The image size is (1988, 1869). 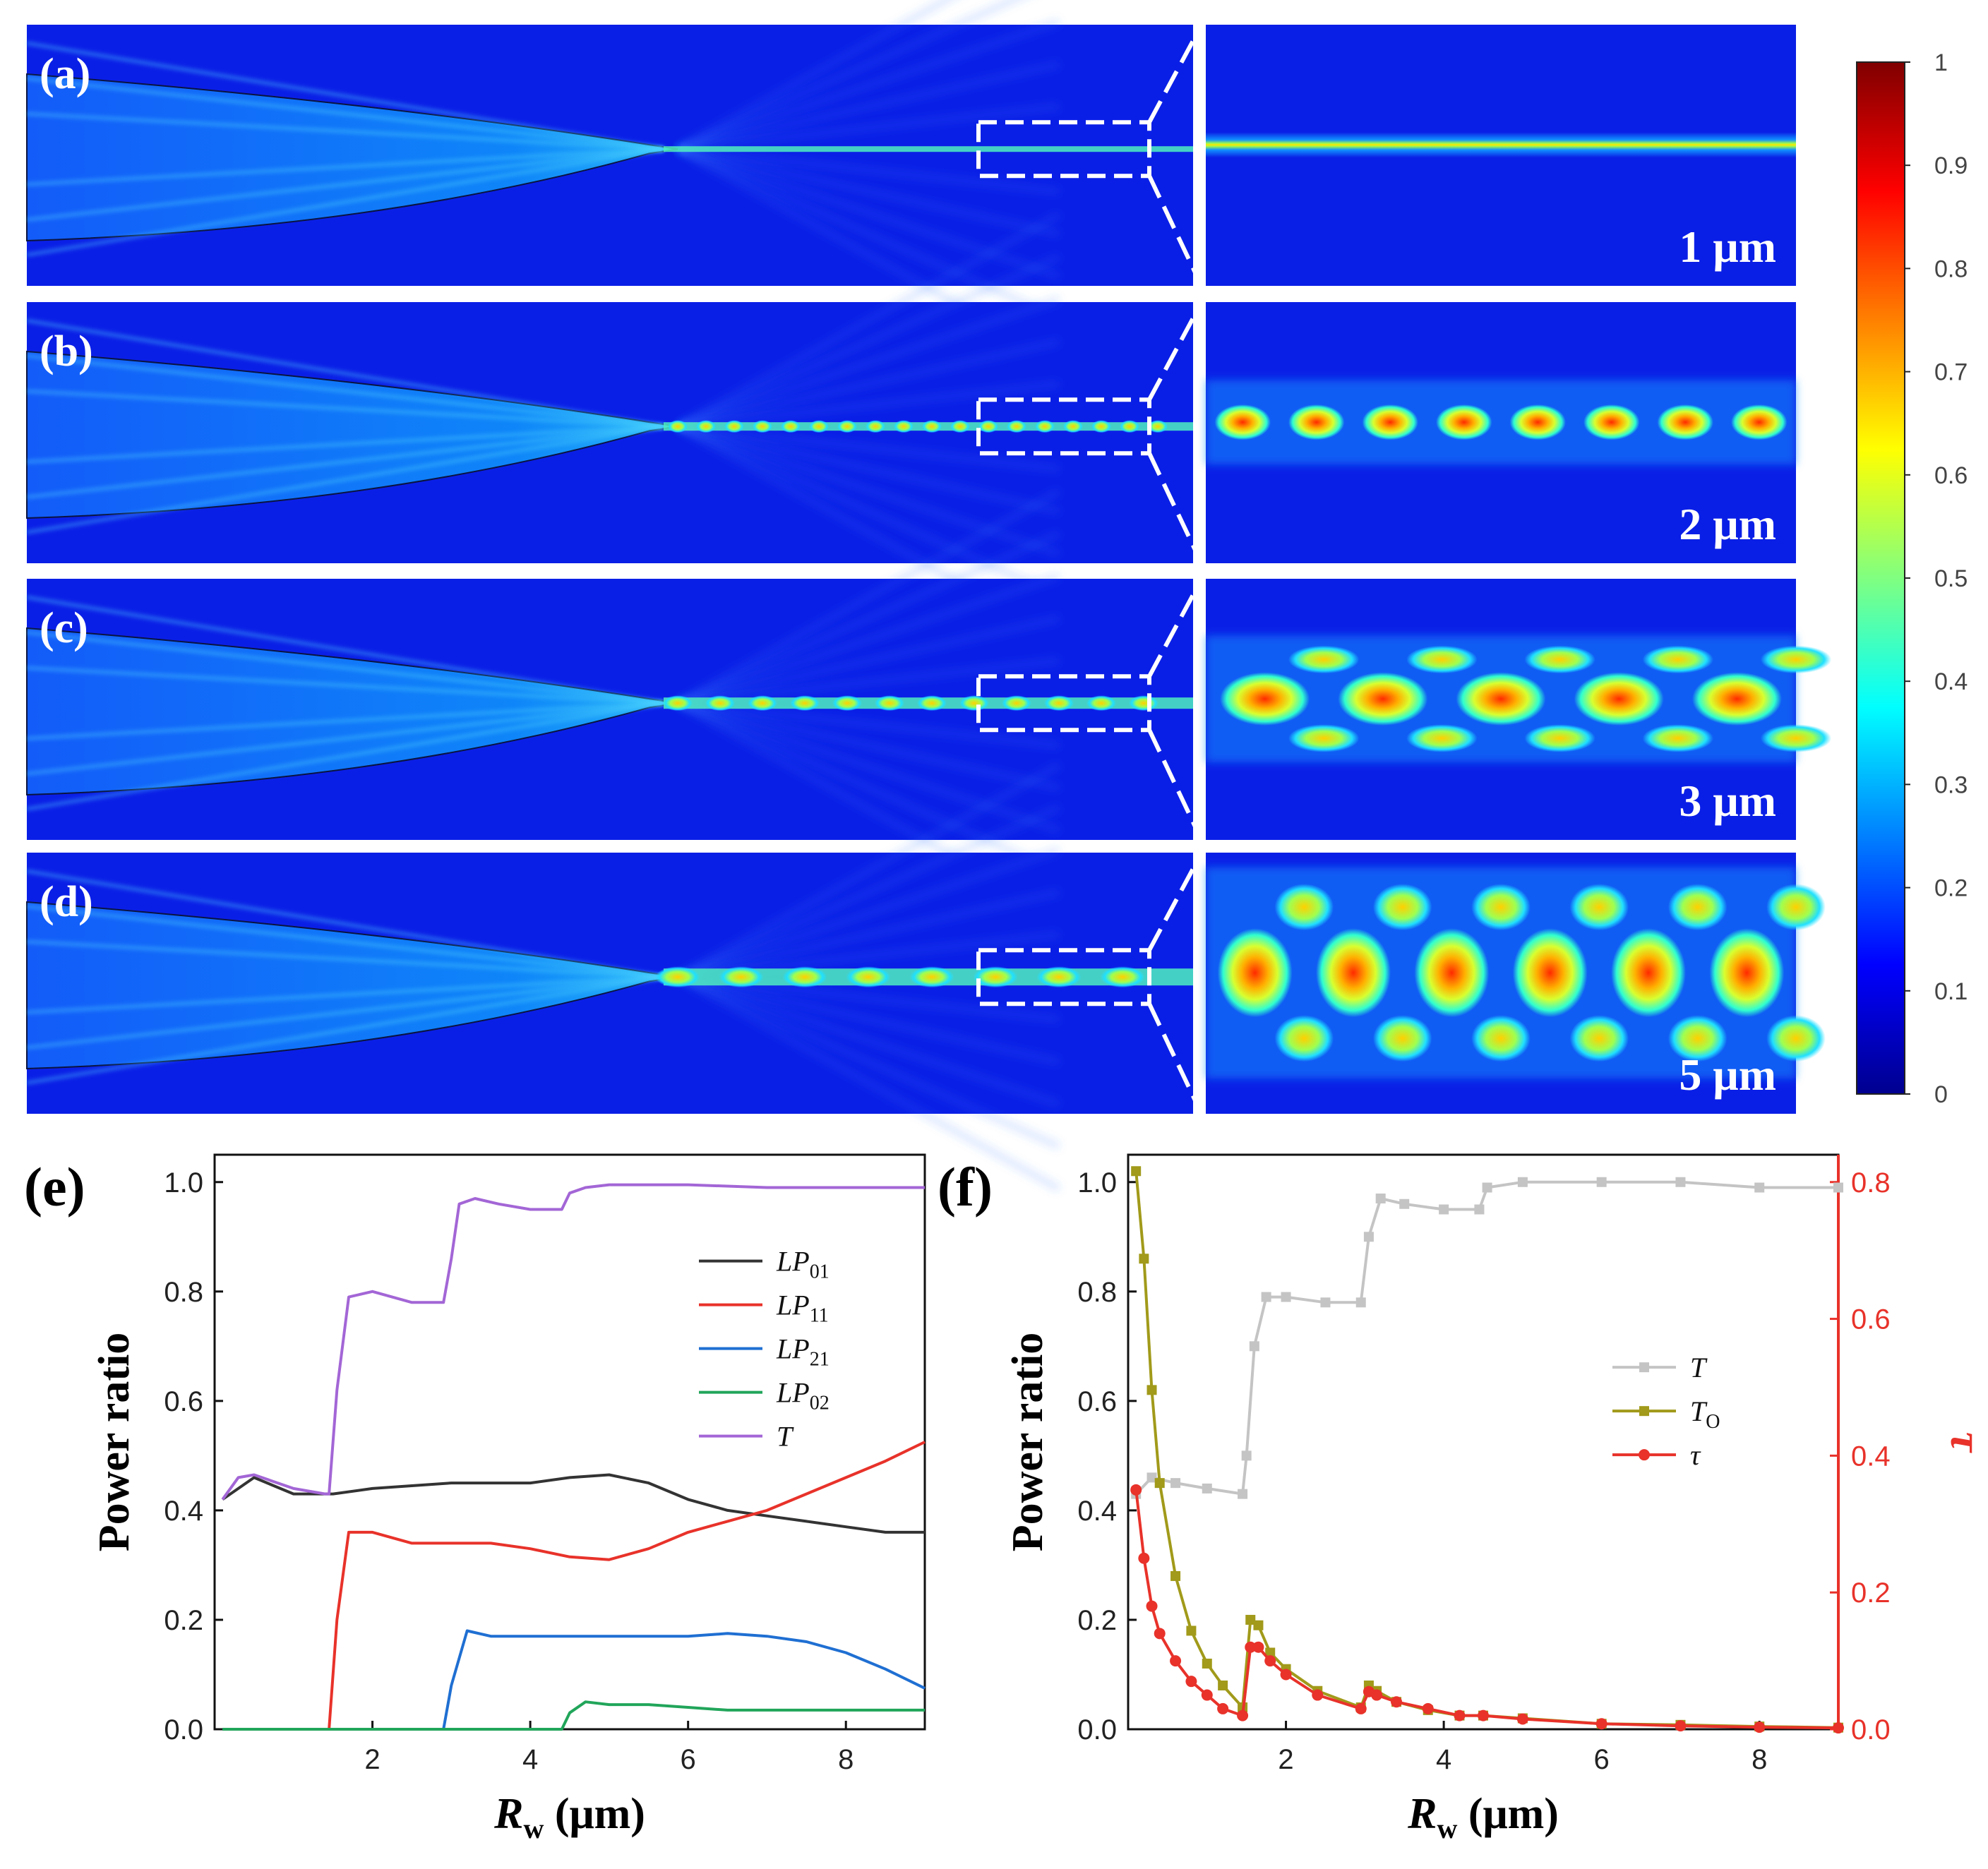 I want to click on legend-marker, so click(x=1644, y=1455).